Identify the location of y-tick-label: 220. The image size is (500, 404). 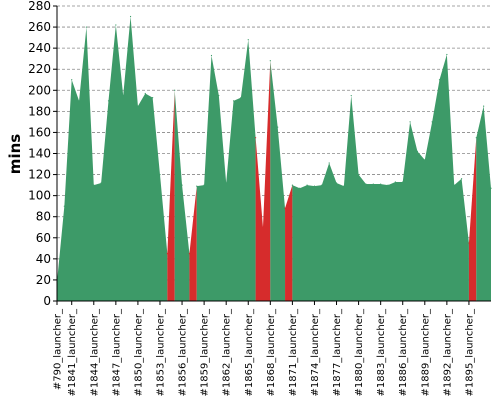
(39, 69).